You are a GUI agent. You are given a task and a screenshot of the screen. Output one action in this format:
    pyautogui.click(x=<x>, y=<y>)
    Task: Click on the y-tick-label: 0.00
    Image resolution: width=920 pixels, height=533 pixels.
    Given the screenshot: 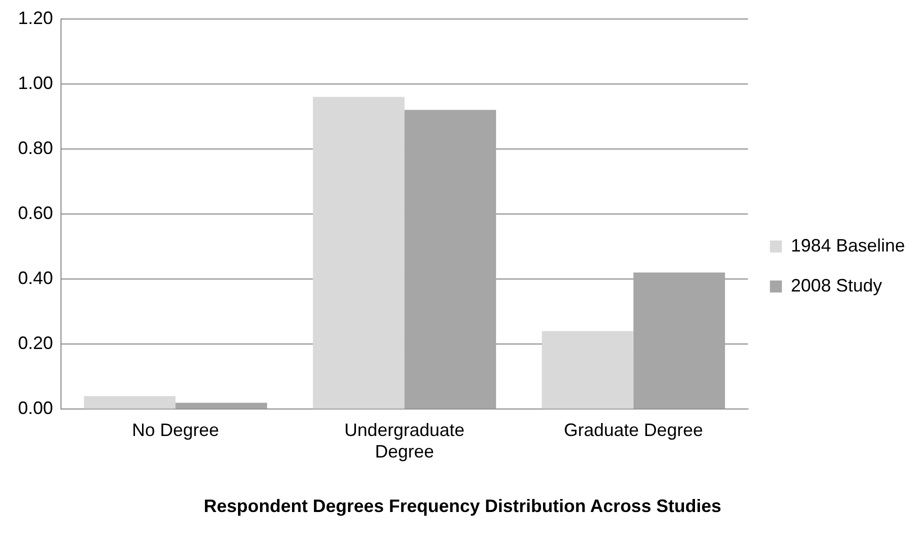 What is the action you would take?
    pyautogui.click(x=36, y=408)
    